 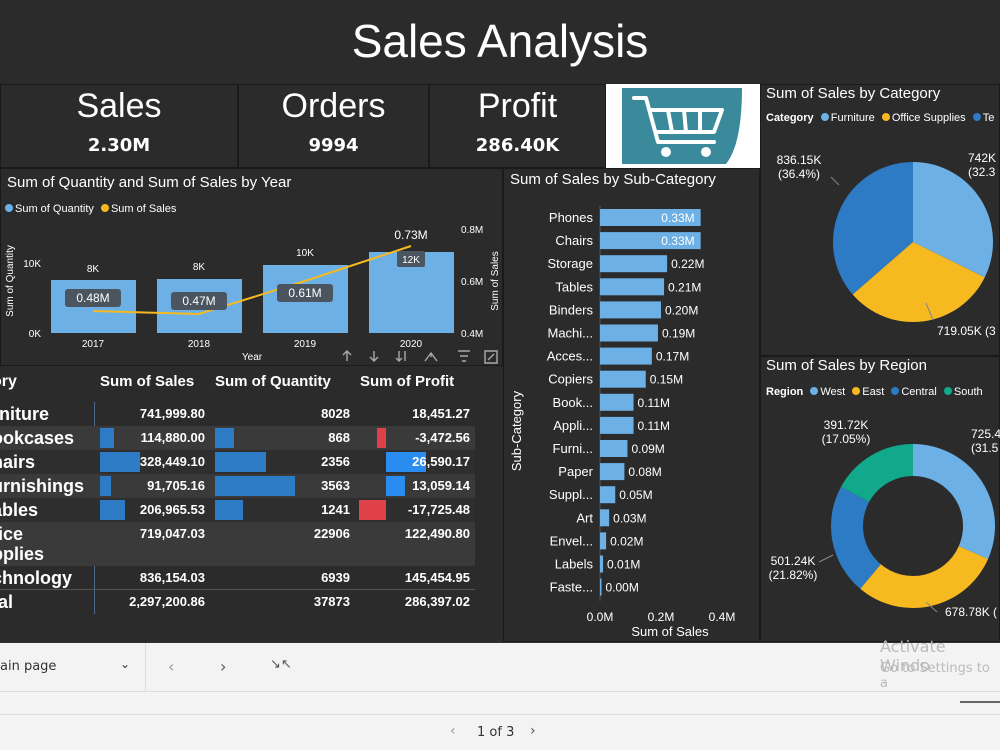 What do you see at coordinates (500, 42) in the screenshot?
I see `report-title-bar: Sales Analysis` at bounding box center [500, 42].